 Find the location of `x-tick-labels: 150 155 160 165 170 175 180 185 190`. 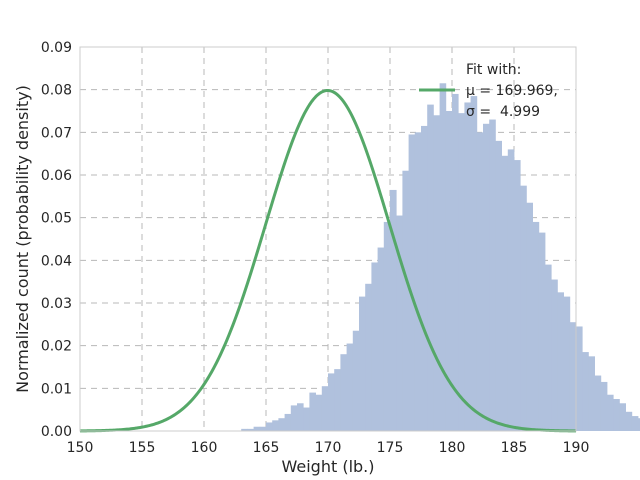

x-tick-labels: 150 155 160 165 170 175 180 185 190 is located at coordinates (328, 448).